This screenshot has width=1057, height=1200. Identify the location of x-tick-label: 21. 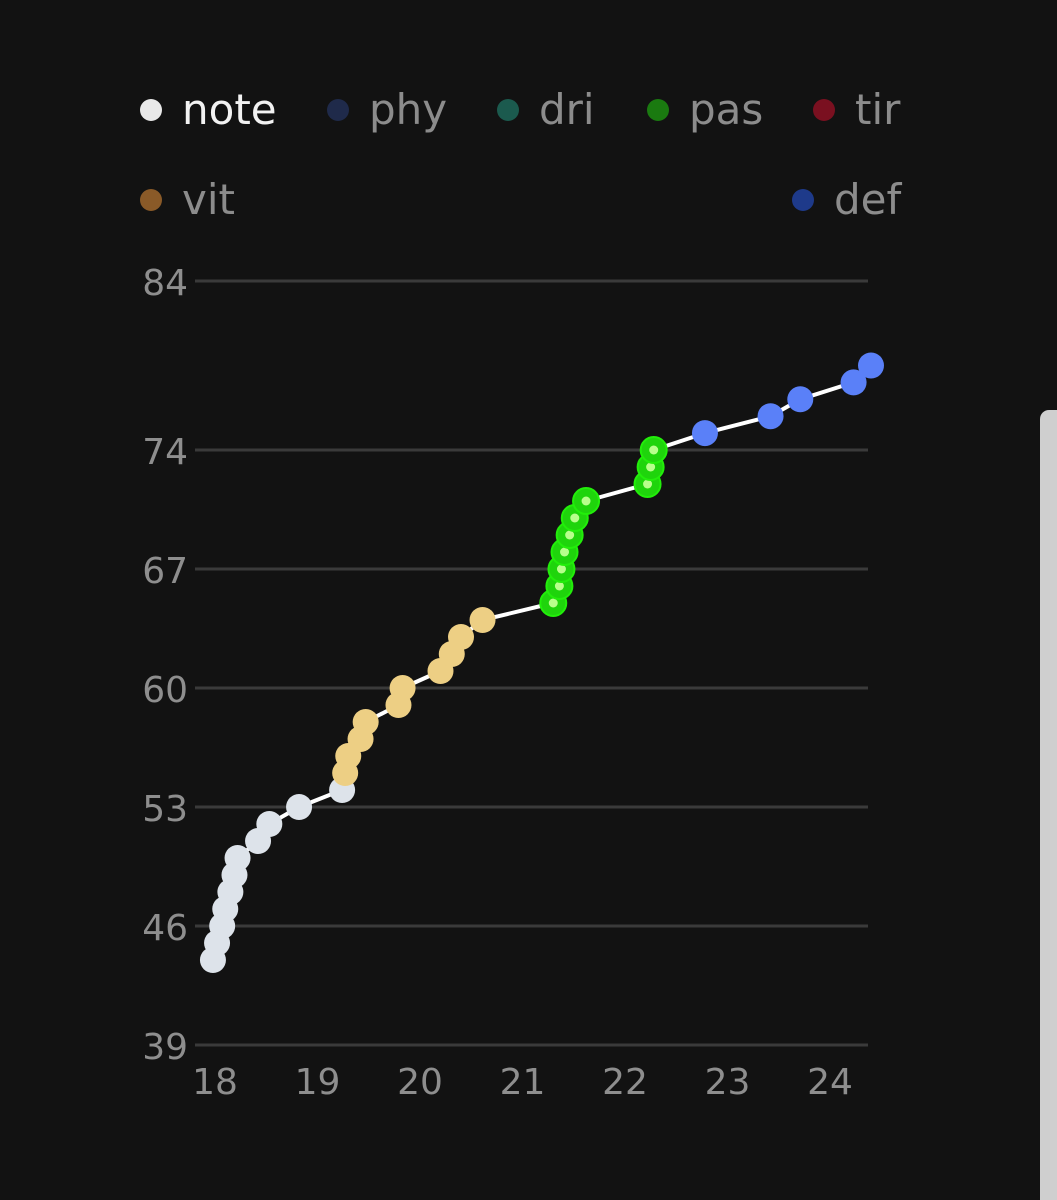
(523, 1082).